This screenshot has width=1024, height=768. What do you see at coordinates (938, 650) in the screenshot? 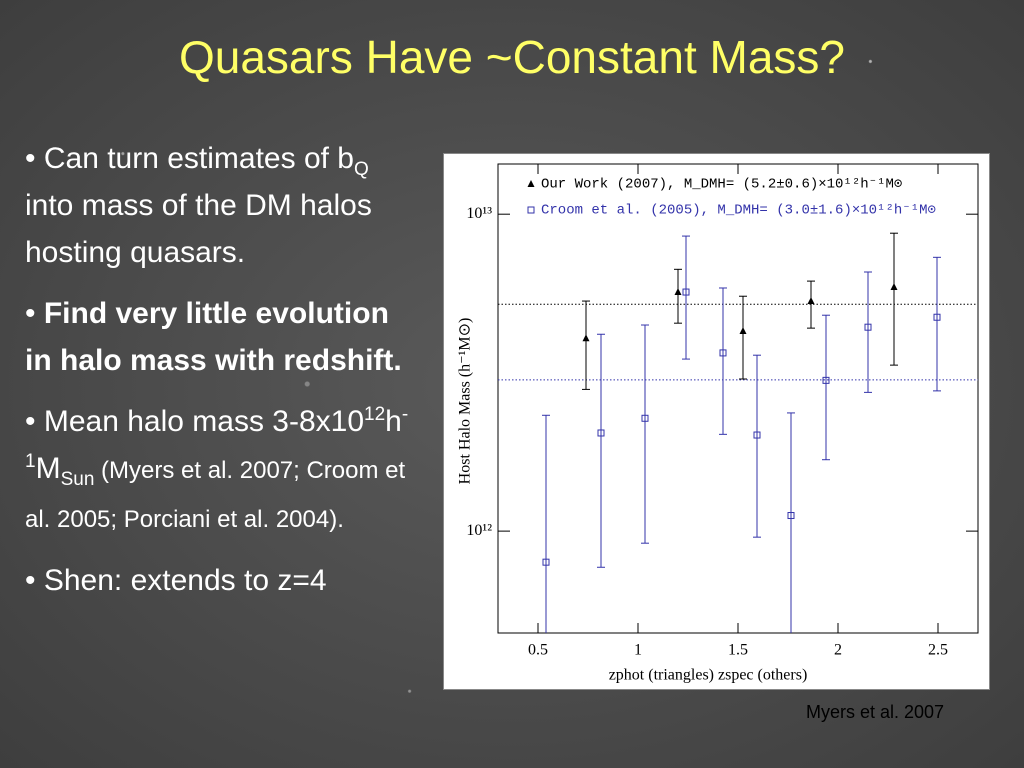
I see `x-tick-label: 2.5` at bounding box center [938, 650].